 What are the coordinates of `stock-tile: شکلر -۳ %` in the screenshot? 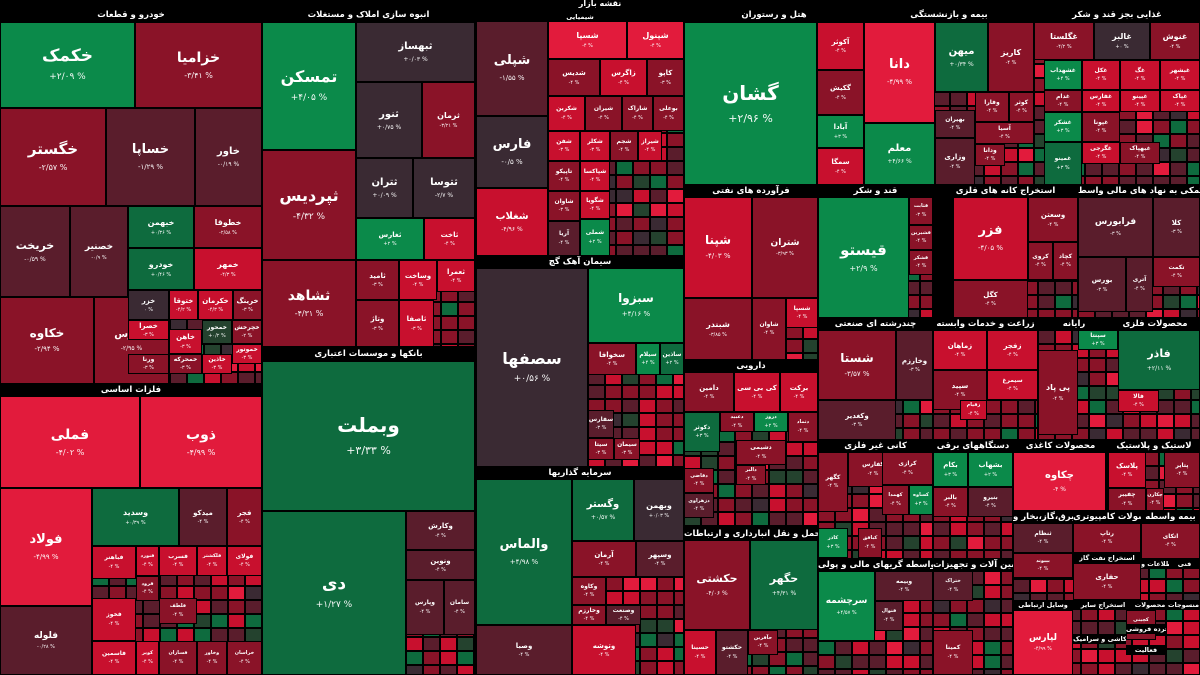 It's located at (595, 146).